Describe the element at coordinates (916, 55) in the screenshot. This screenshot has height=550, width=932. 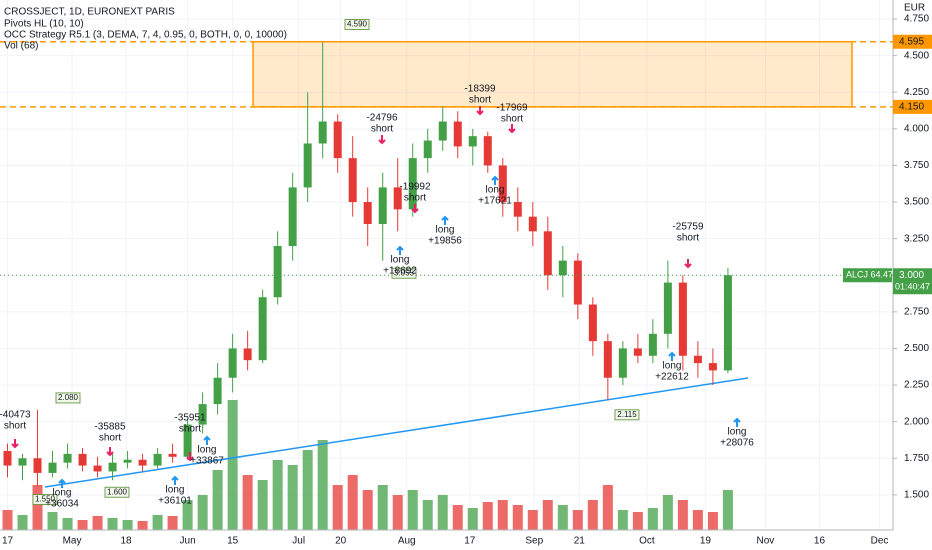
I see `y-tick-label: 4.500` at that location.